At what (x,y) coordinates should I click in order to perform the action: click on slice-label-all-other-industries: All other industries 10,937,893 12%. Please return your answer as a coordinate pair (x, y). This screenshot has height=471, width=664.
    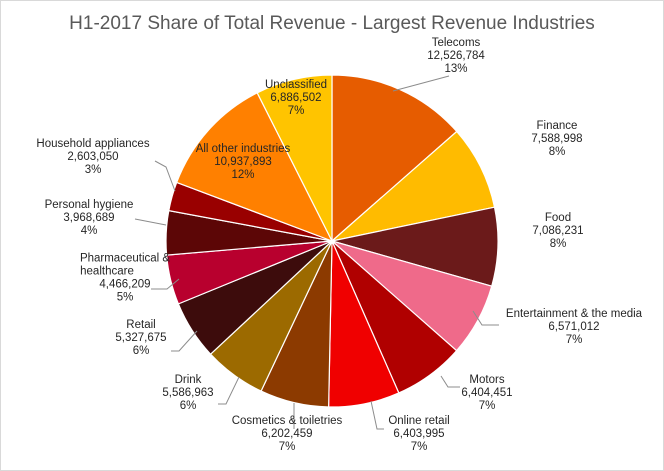
    Looking at the image, I should click on (243, 162).